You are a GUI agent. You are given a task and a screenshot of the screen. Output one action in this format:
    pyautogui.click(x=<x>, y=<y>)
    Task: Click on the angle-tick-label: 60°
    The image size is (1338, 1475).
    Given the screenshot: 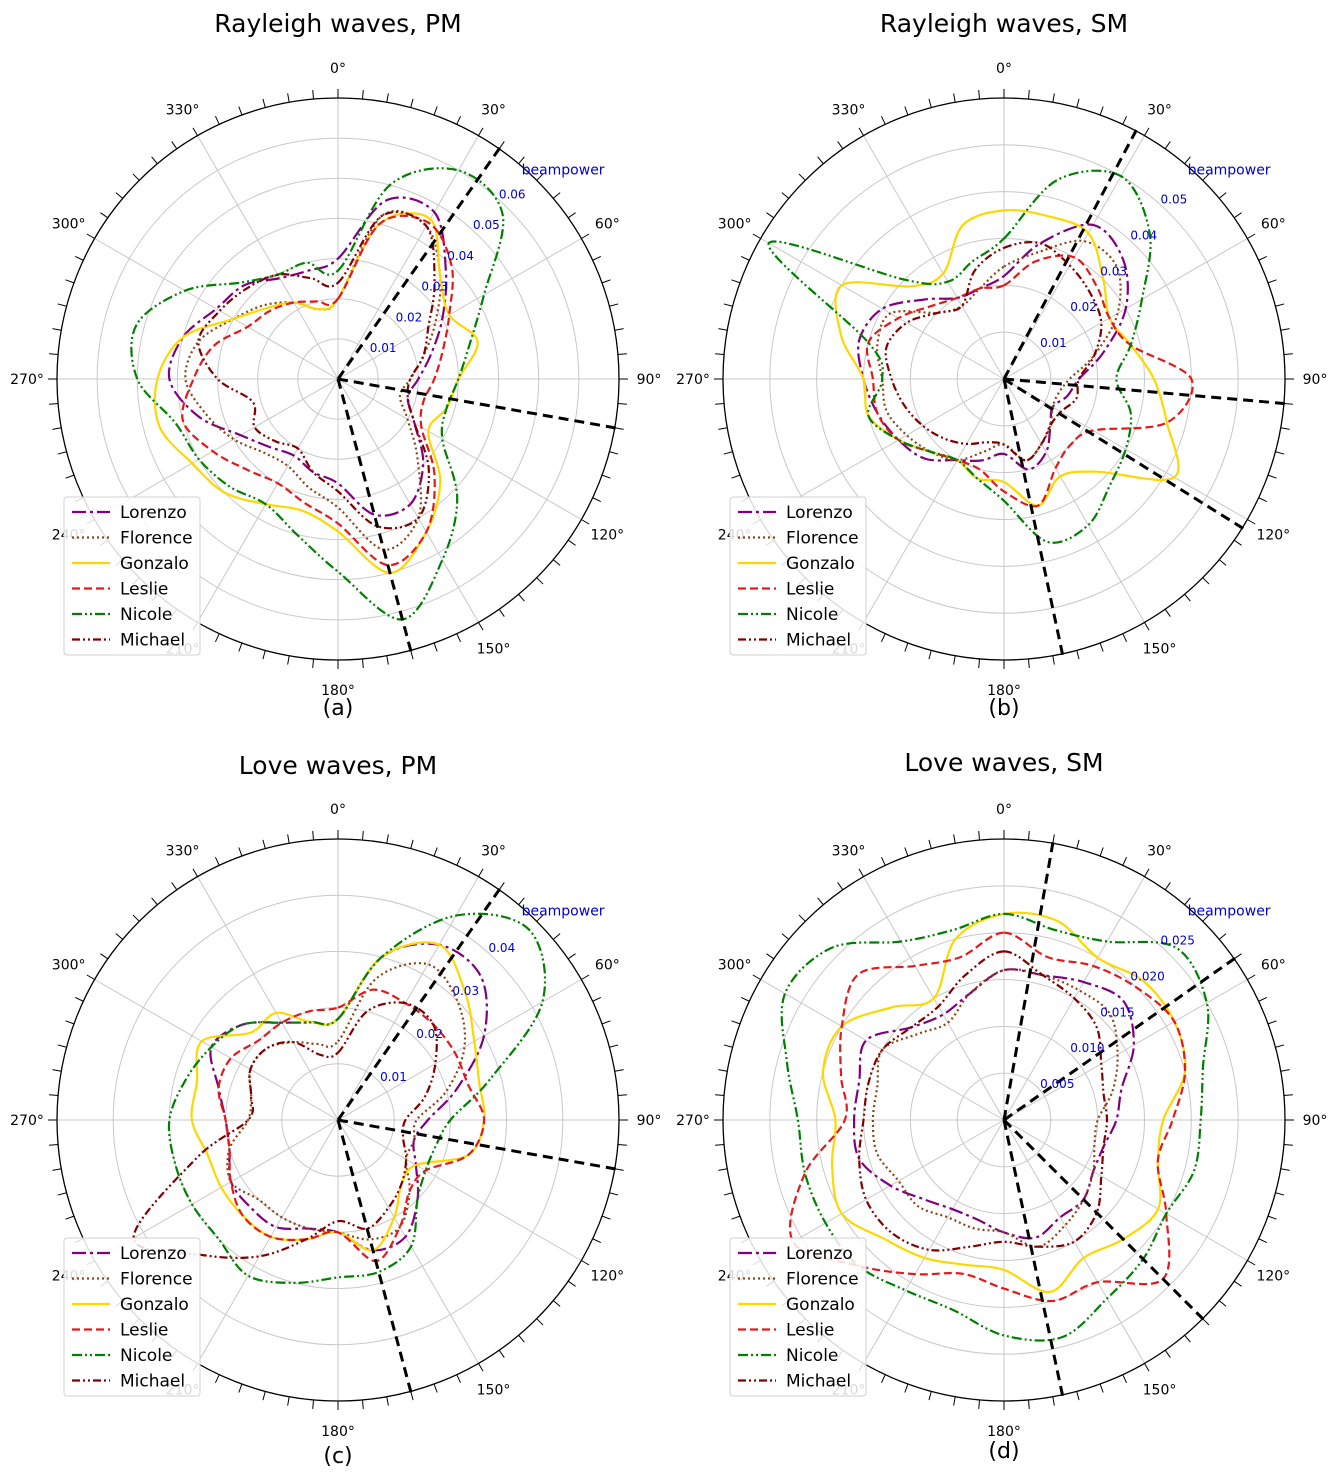 What is the action you would take?
    pyautogui.click(x=607, y=966)
    